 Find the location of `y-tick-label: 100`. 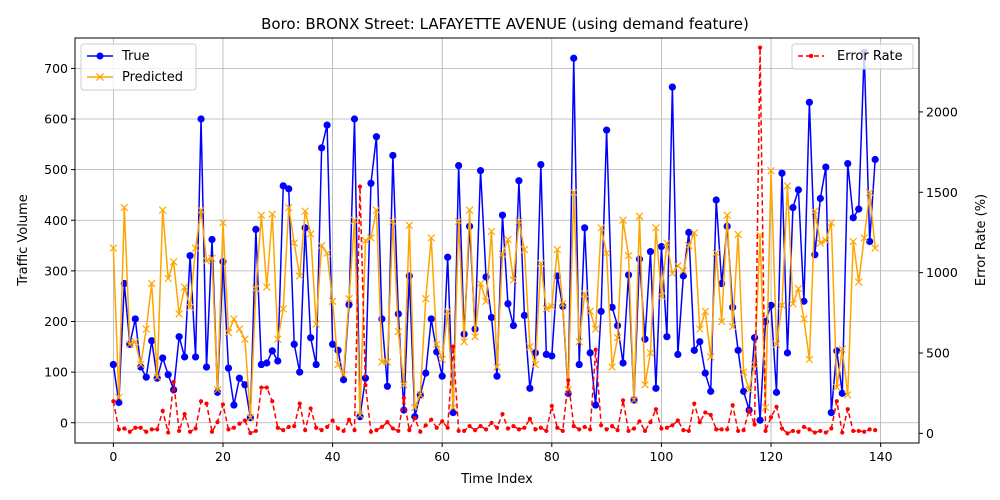

y-tick-label: 100 is located at coordinates (56, 372).